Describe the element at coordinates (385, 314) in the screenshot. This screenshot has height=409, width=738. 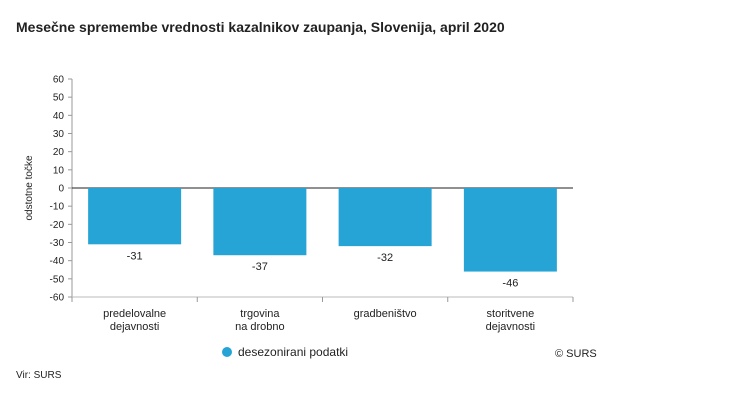
I see `category-label: gradbeništvo` at that location.